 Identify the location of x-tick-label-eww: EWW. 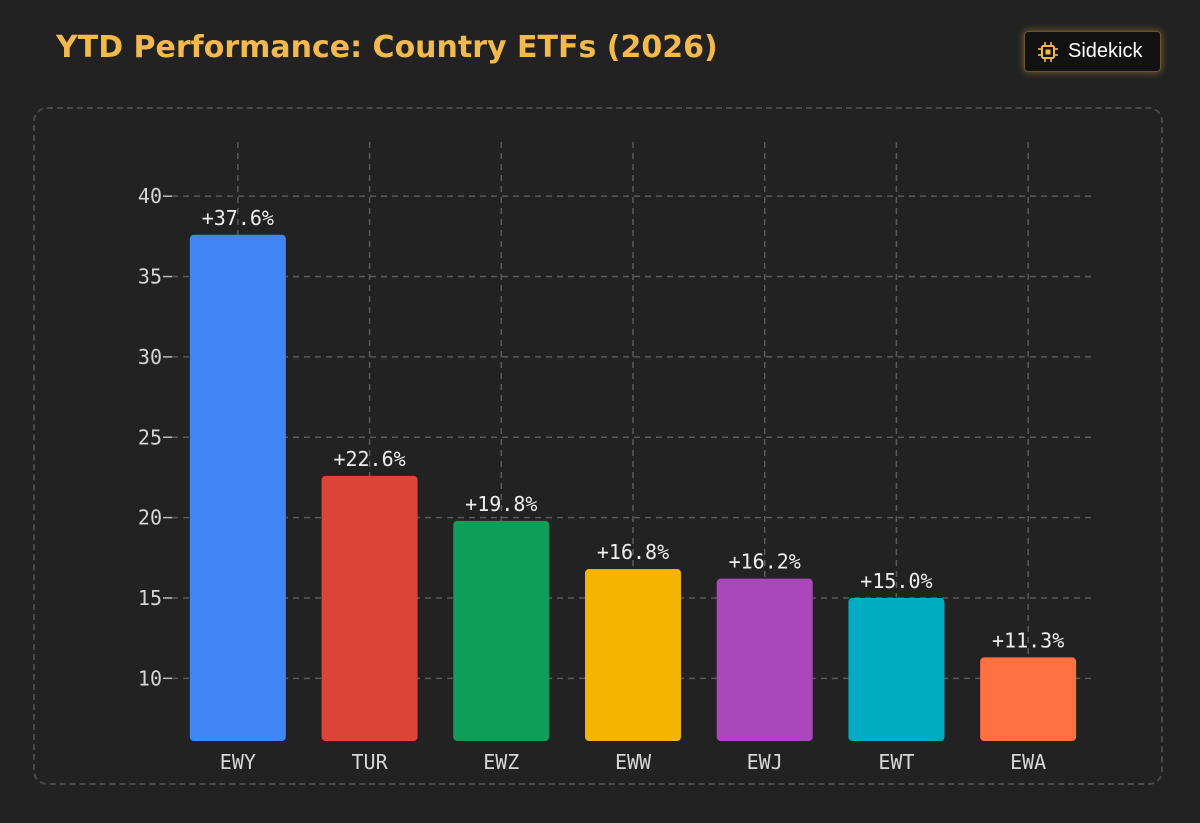
(633, 762).